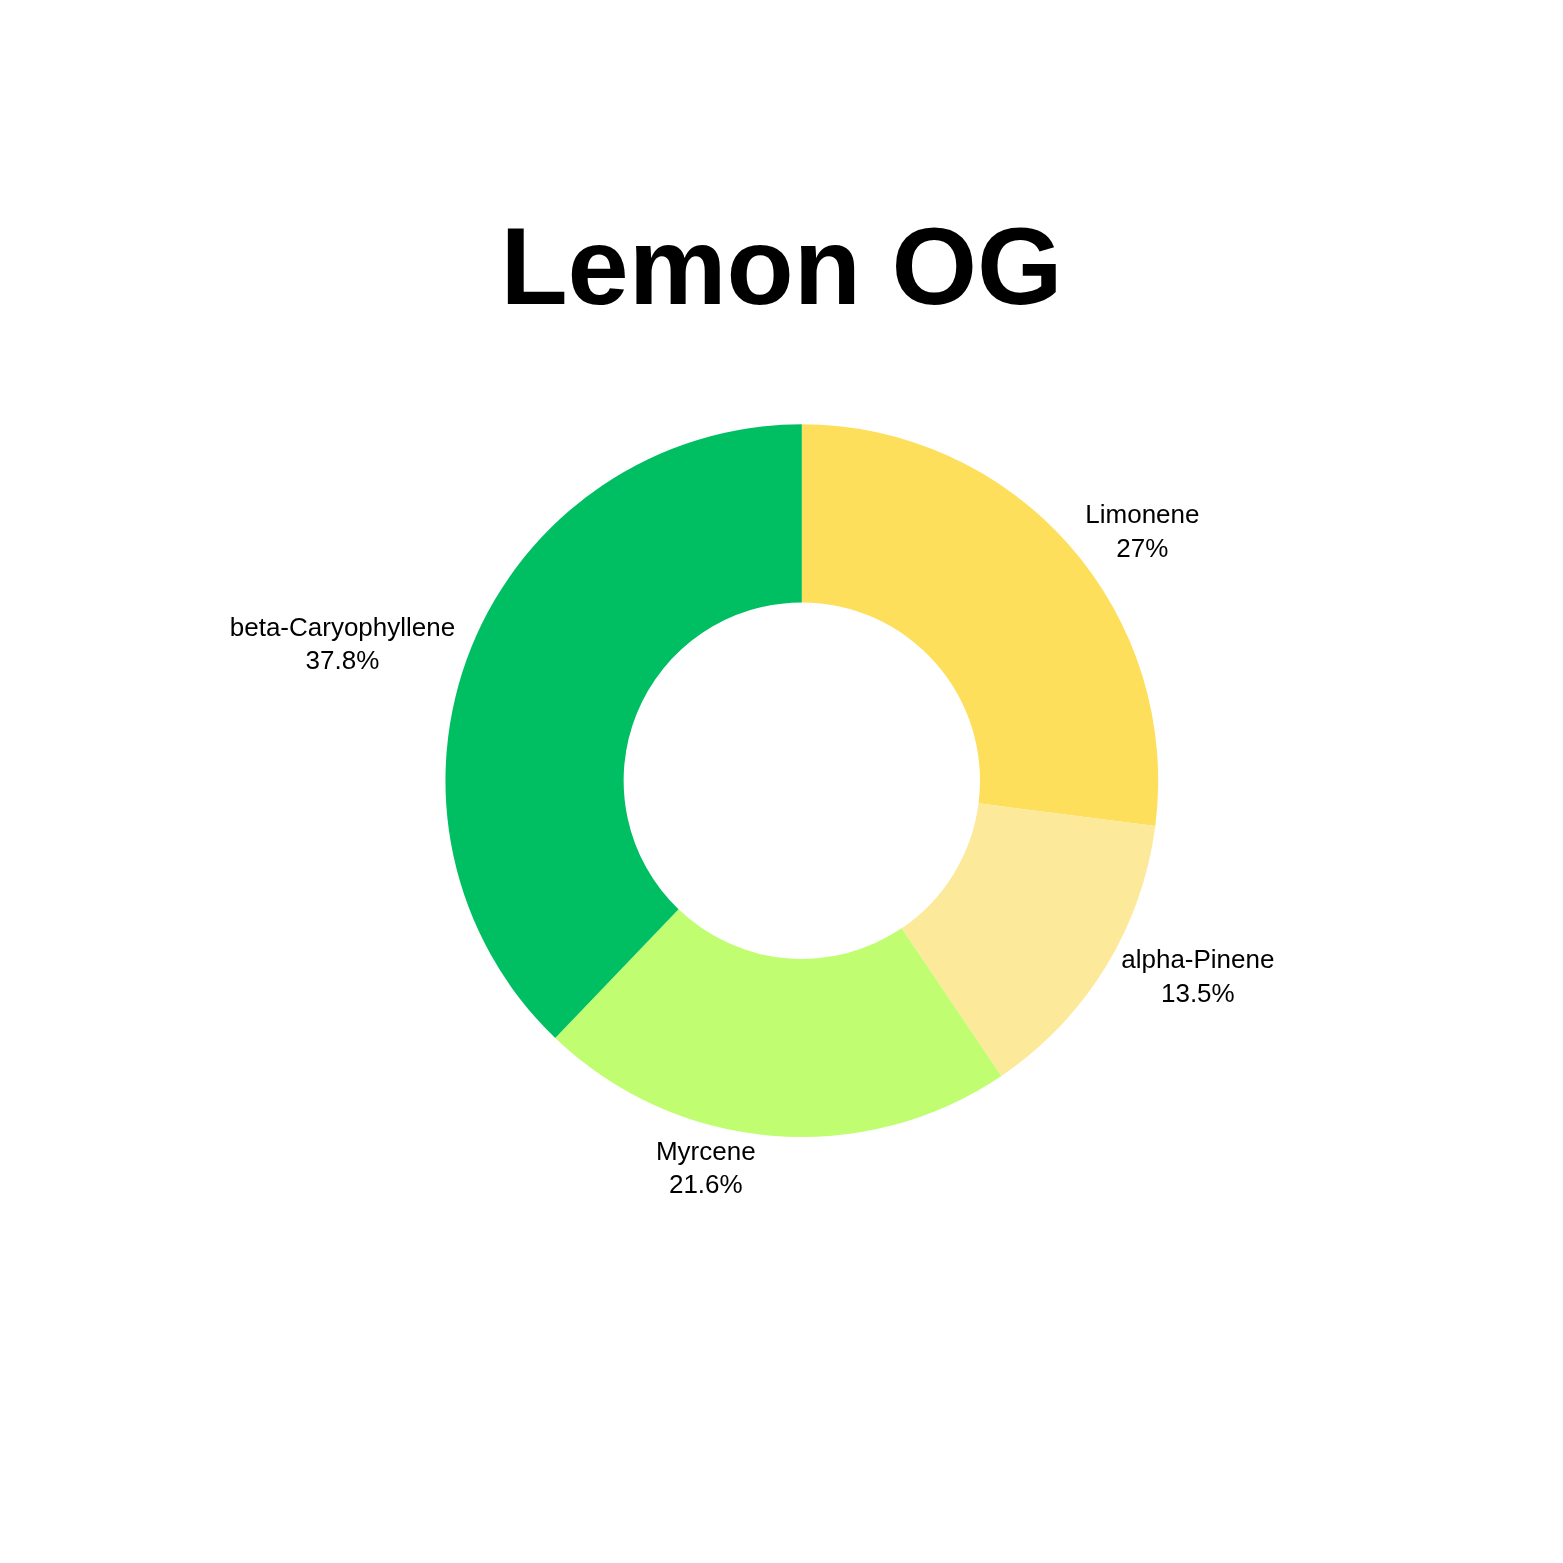  What do you see at coordinates (342, 626) in the screenshot?
I see `slice-label: beta-Caryophyllene` at bounding box center [342, 626].